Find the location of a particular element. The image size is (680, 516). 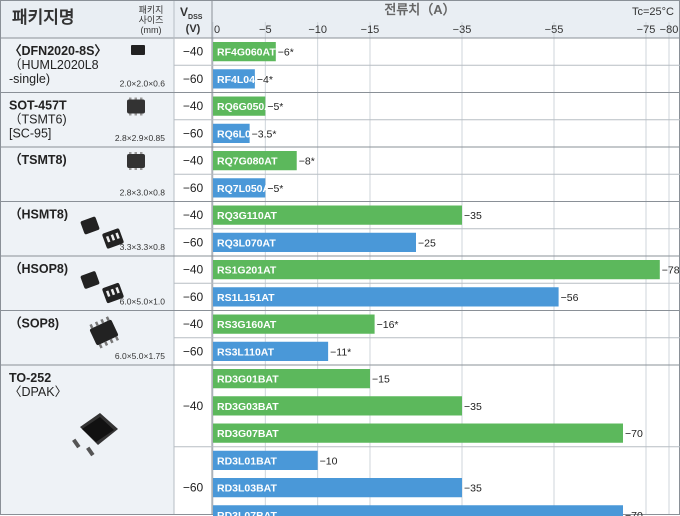

part-number-label: RF4L040AT is located at coordinates (246, 80).